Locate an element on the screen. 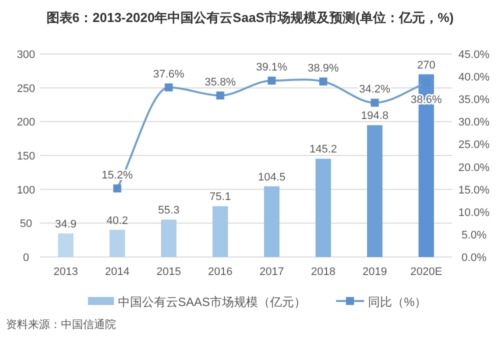  y-tick-label: 0 is located at coordinates (26, 258).